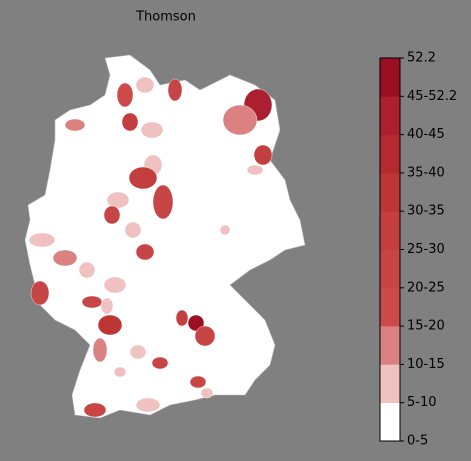 This screenshot has width=471, height=461. What do you see at coordinates (432, 96) in the screenshot?
I see `colorbar-label: 45-52.2` at bounding box center [432, 96].